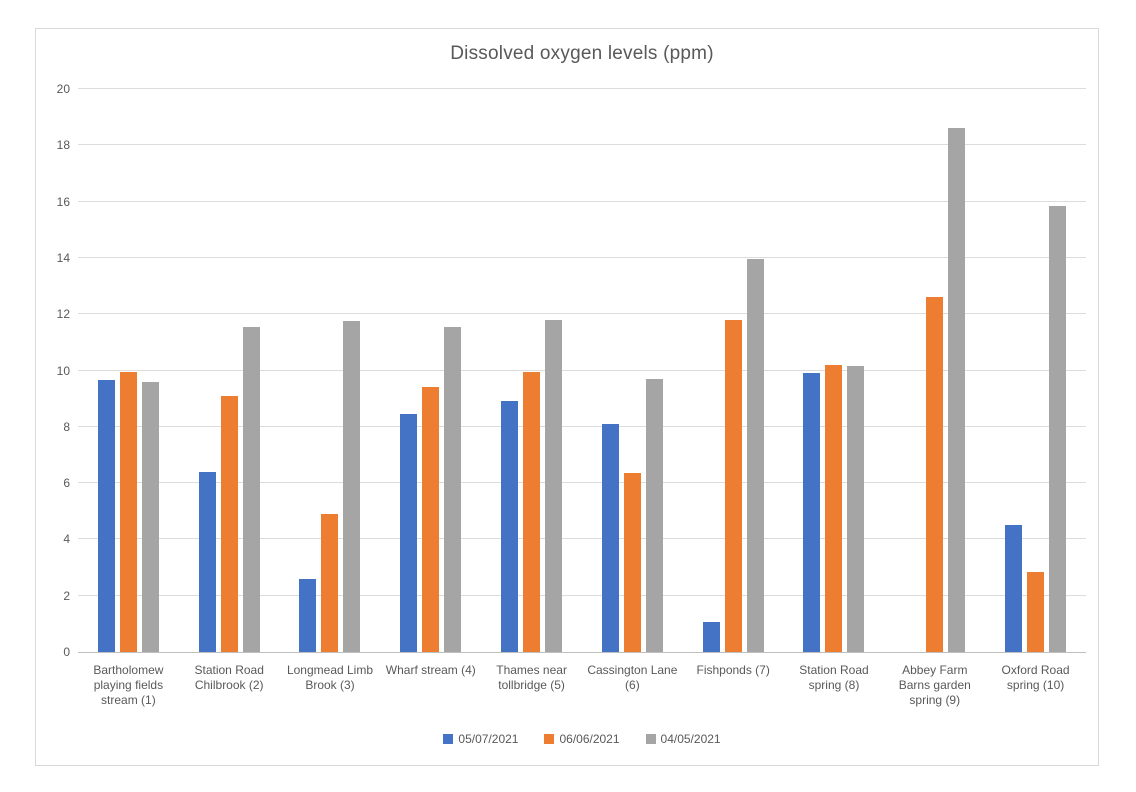  Describe the element at coordinates (63, 145) in the screenshot. I see `y-tick-label: 18` at that location.